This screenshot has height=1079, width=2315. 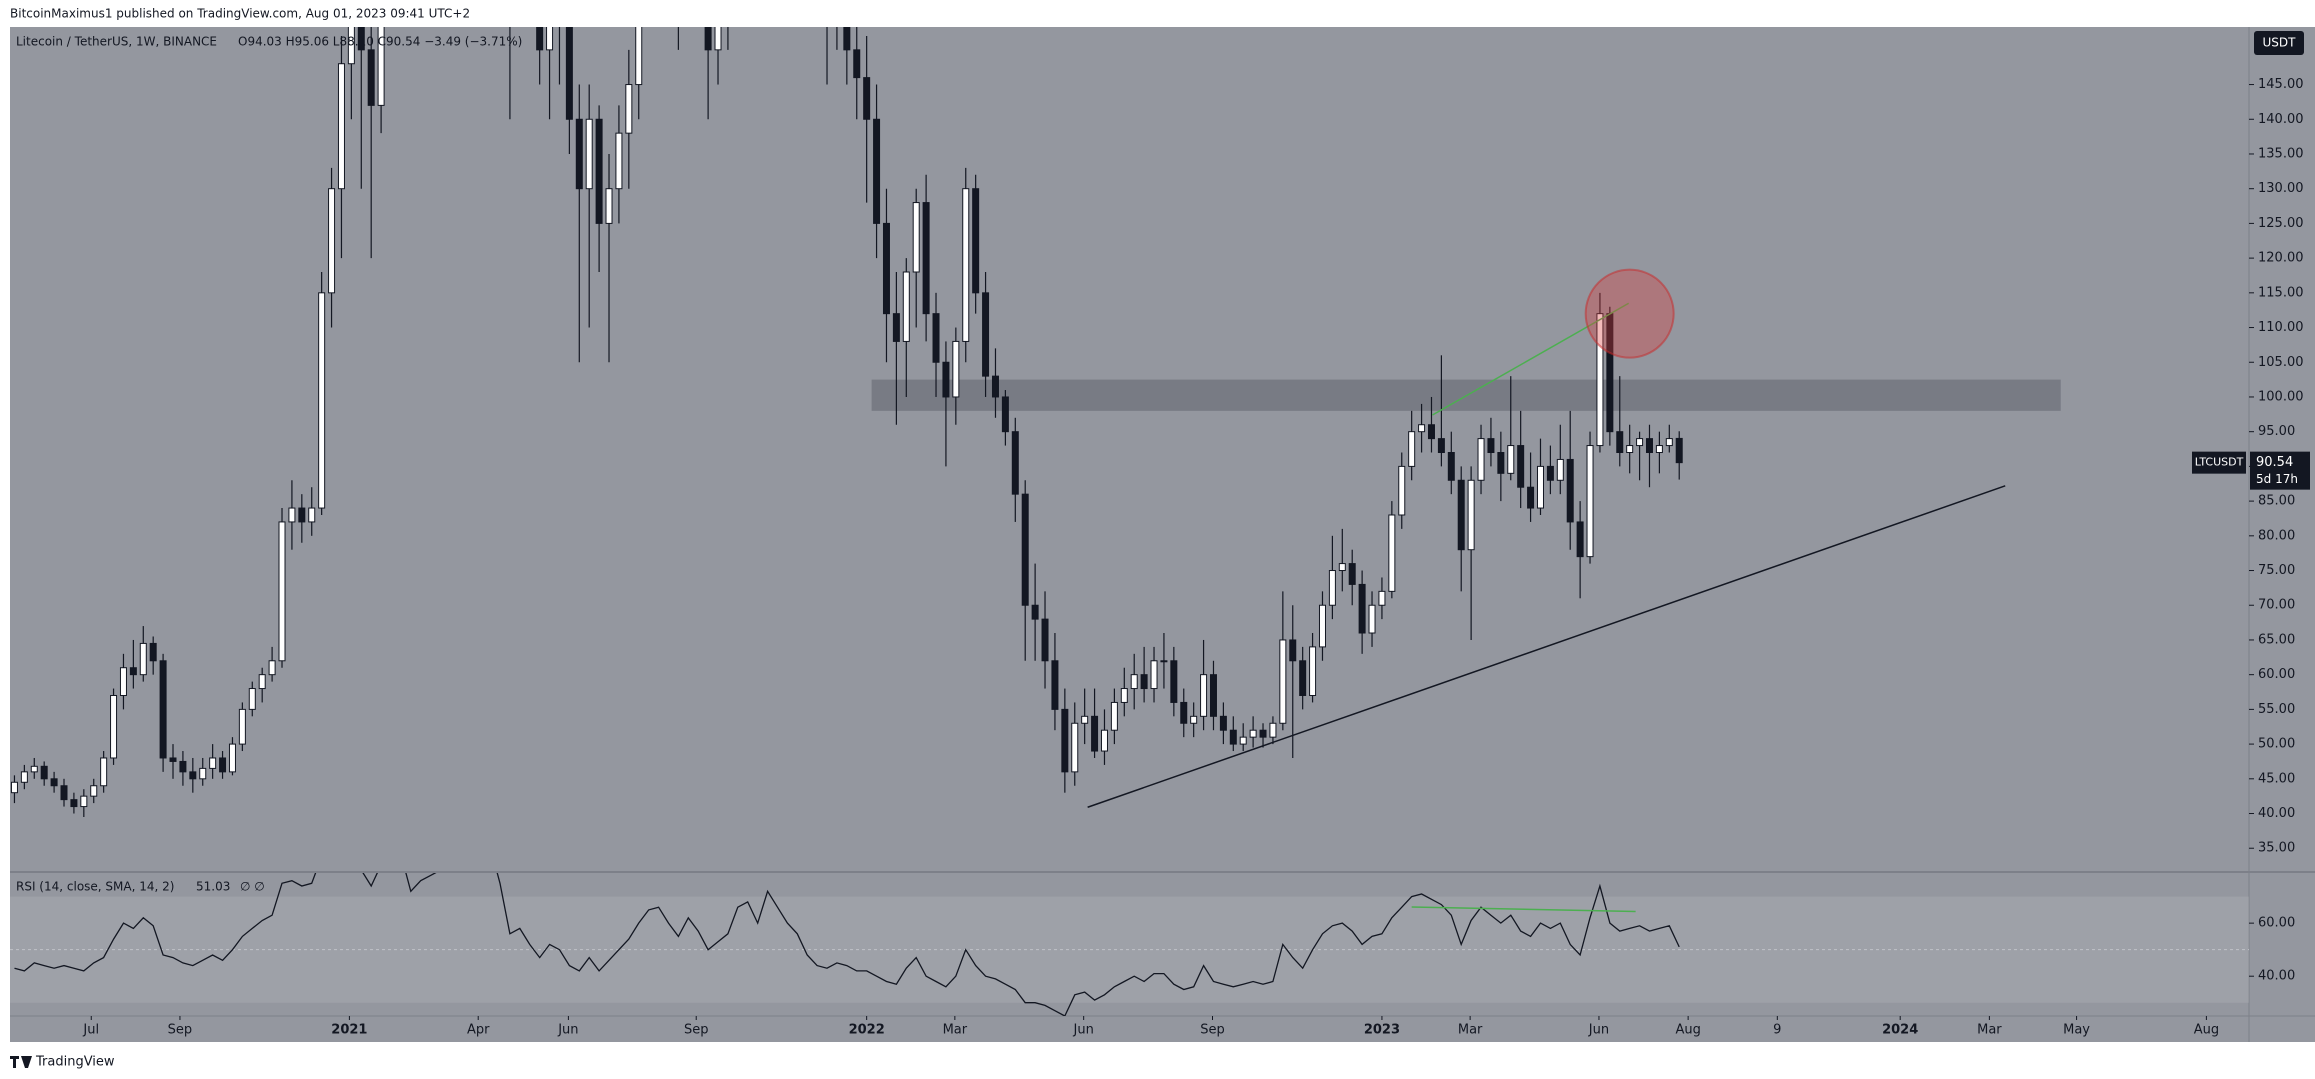 I want to click on y-tick-label: 135.00, so click(x=2281, y=153).